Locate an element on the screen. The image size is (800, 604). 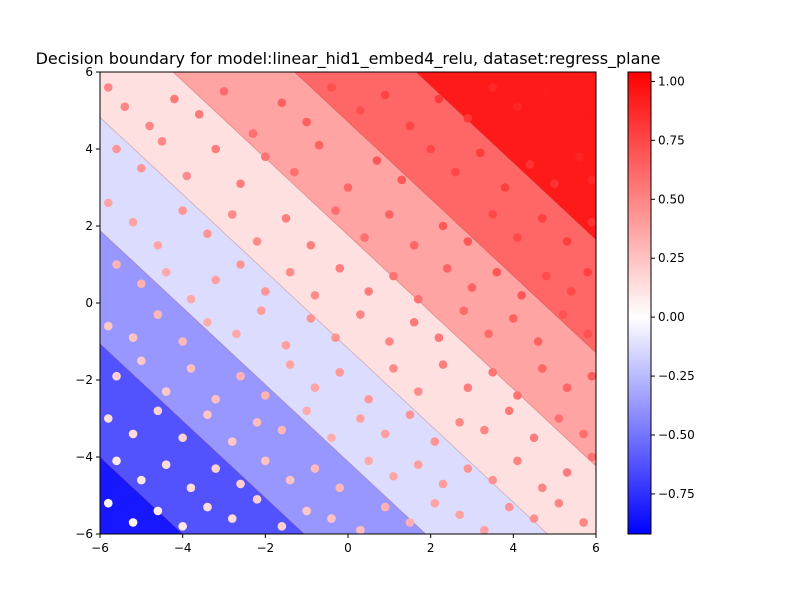
colorbar-tick-label: 0.75 is located at coordinates (671, 140).